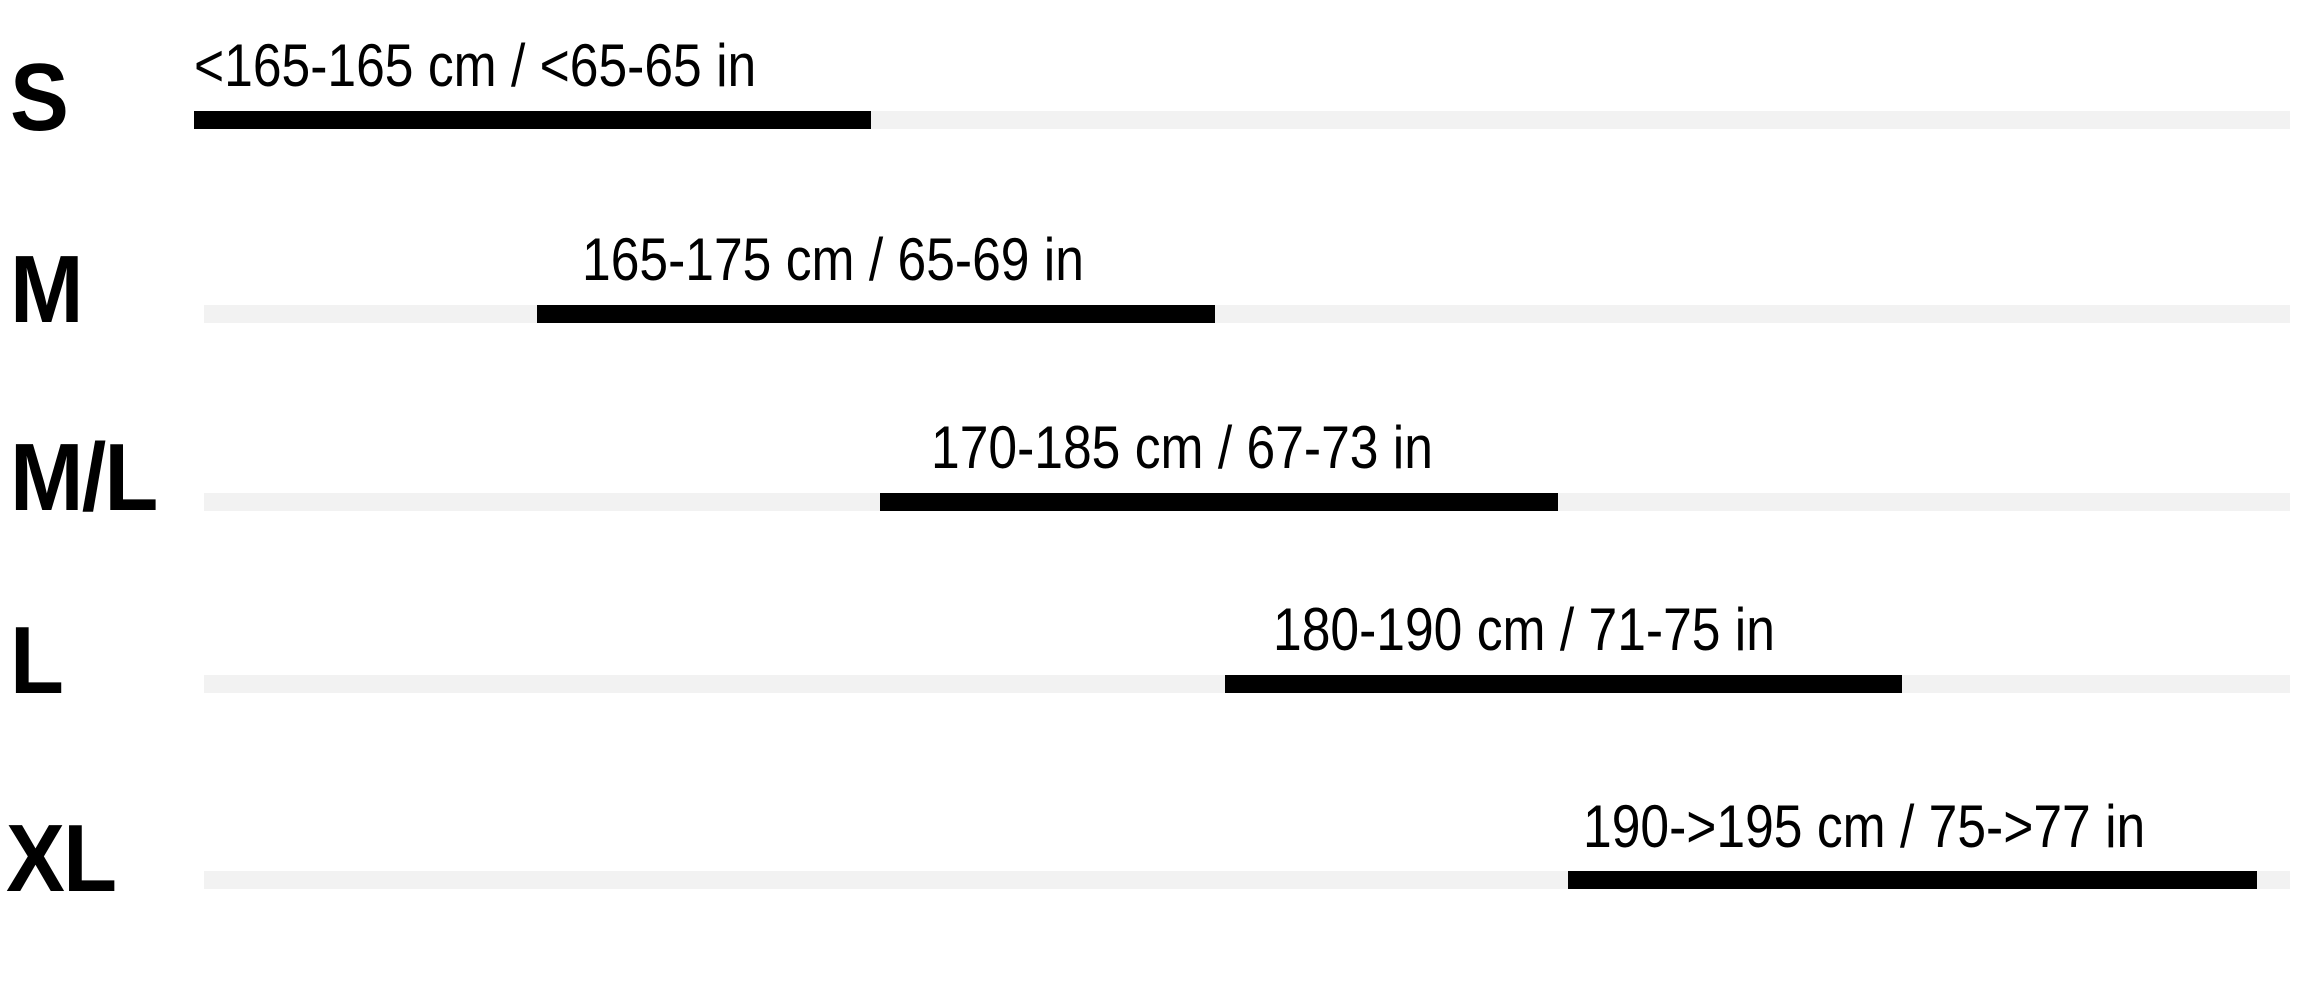 The image size is (2300, 992). Describe the element at coordinates (84, 477) in the screenshot. I see `size-label: M/L` at that location.